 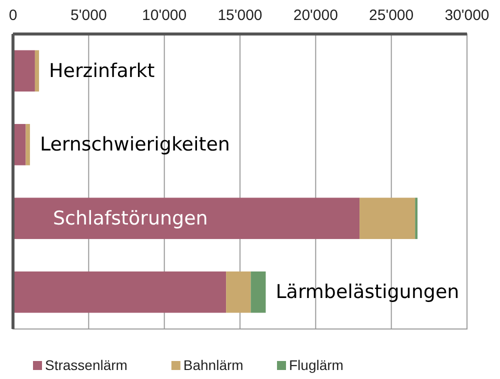 What do you see at coordinates (240, 15) in the screenshot?
I see `x-tick-label: 15'000` at bounding box center [240, 15].